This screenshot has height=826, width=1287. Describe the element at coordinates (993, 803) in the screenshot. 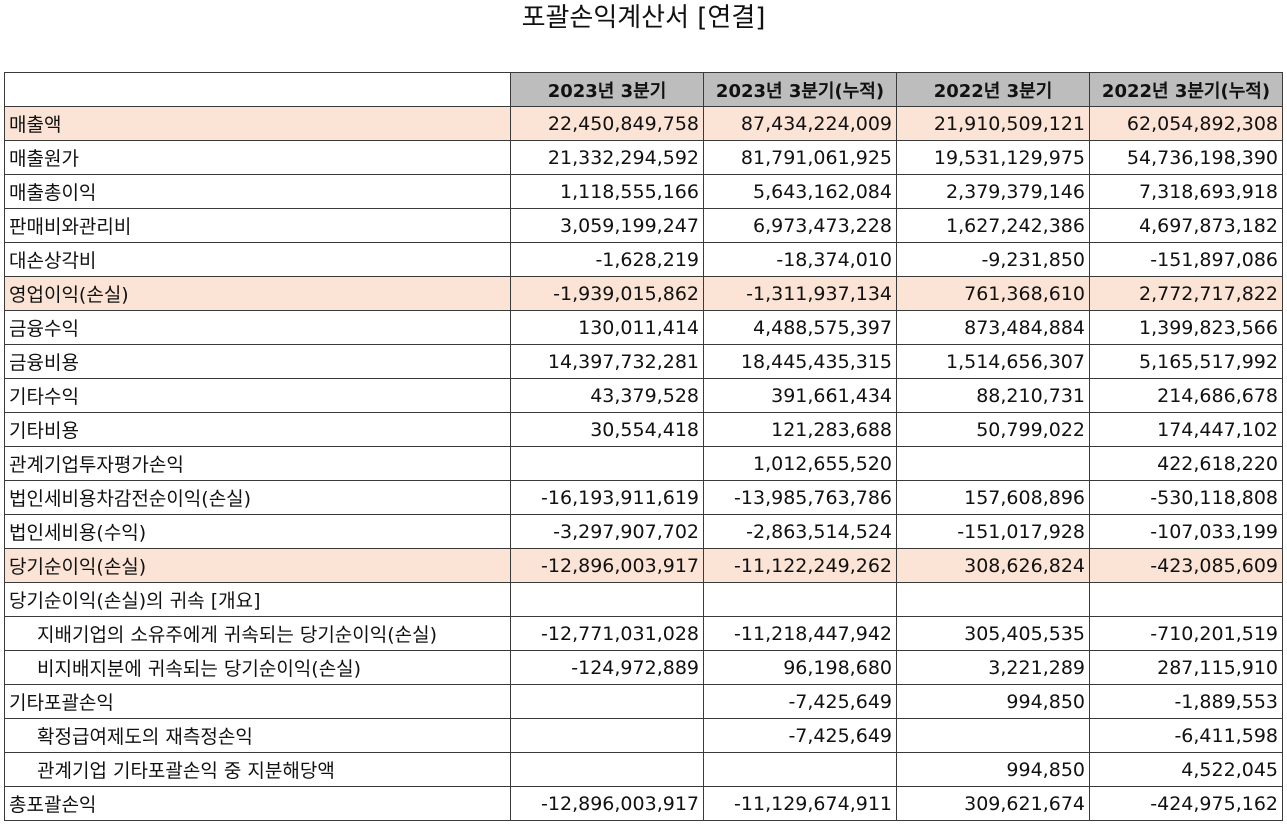

I see `value-cell: 309,621,674` at that location.